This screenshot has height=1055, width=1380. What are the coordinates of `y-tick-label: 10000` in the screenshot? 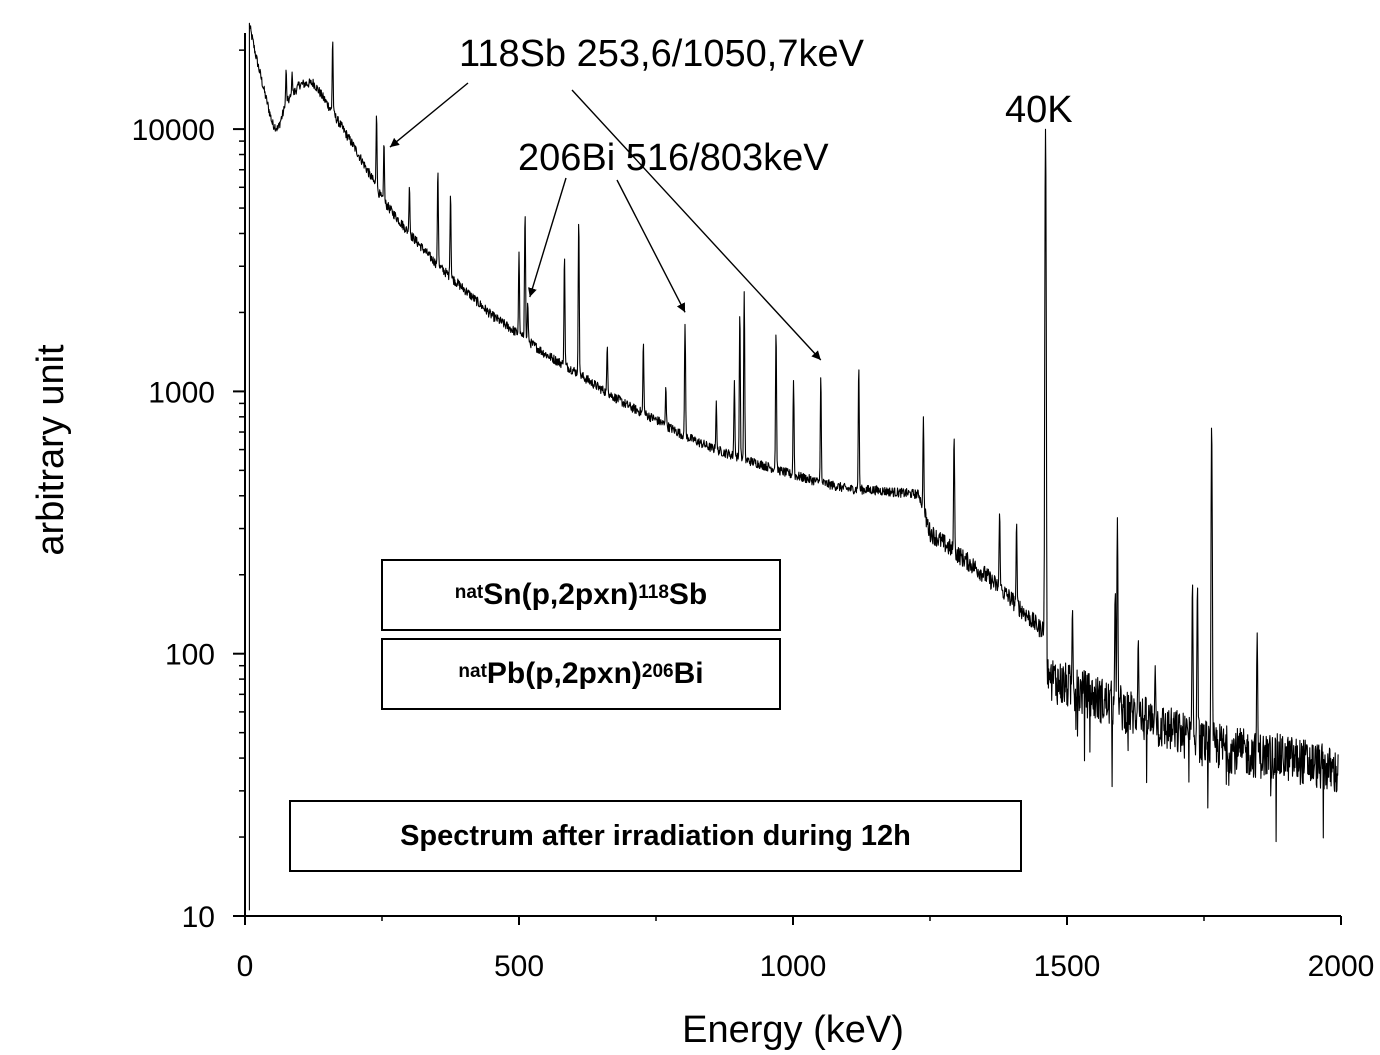 It's located at (173, 130).